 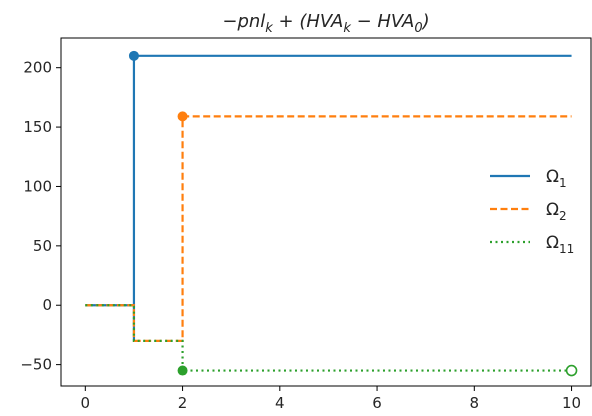 What do you see at coordinates (47, 305) in the screenshot?
I see `y-tick-label: 0` at bounding box center [47, 305].